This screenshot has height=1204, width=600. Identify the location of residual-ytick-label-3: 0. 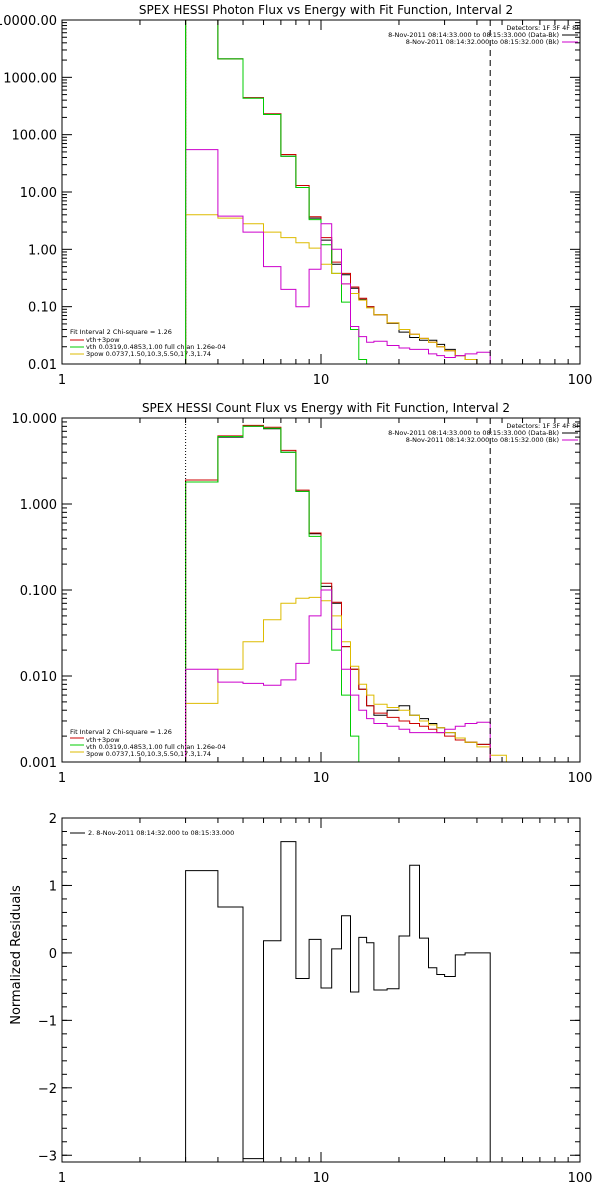
(53, 954).